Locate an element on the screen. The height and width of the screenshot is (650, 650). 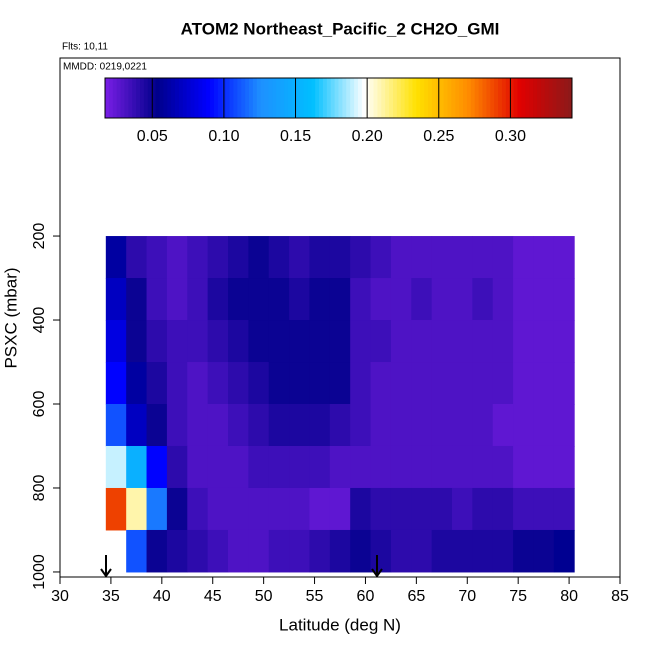
colorbar-tick-label: 0.10 is located at coordinates (223, 136).